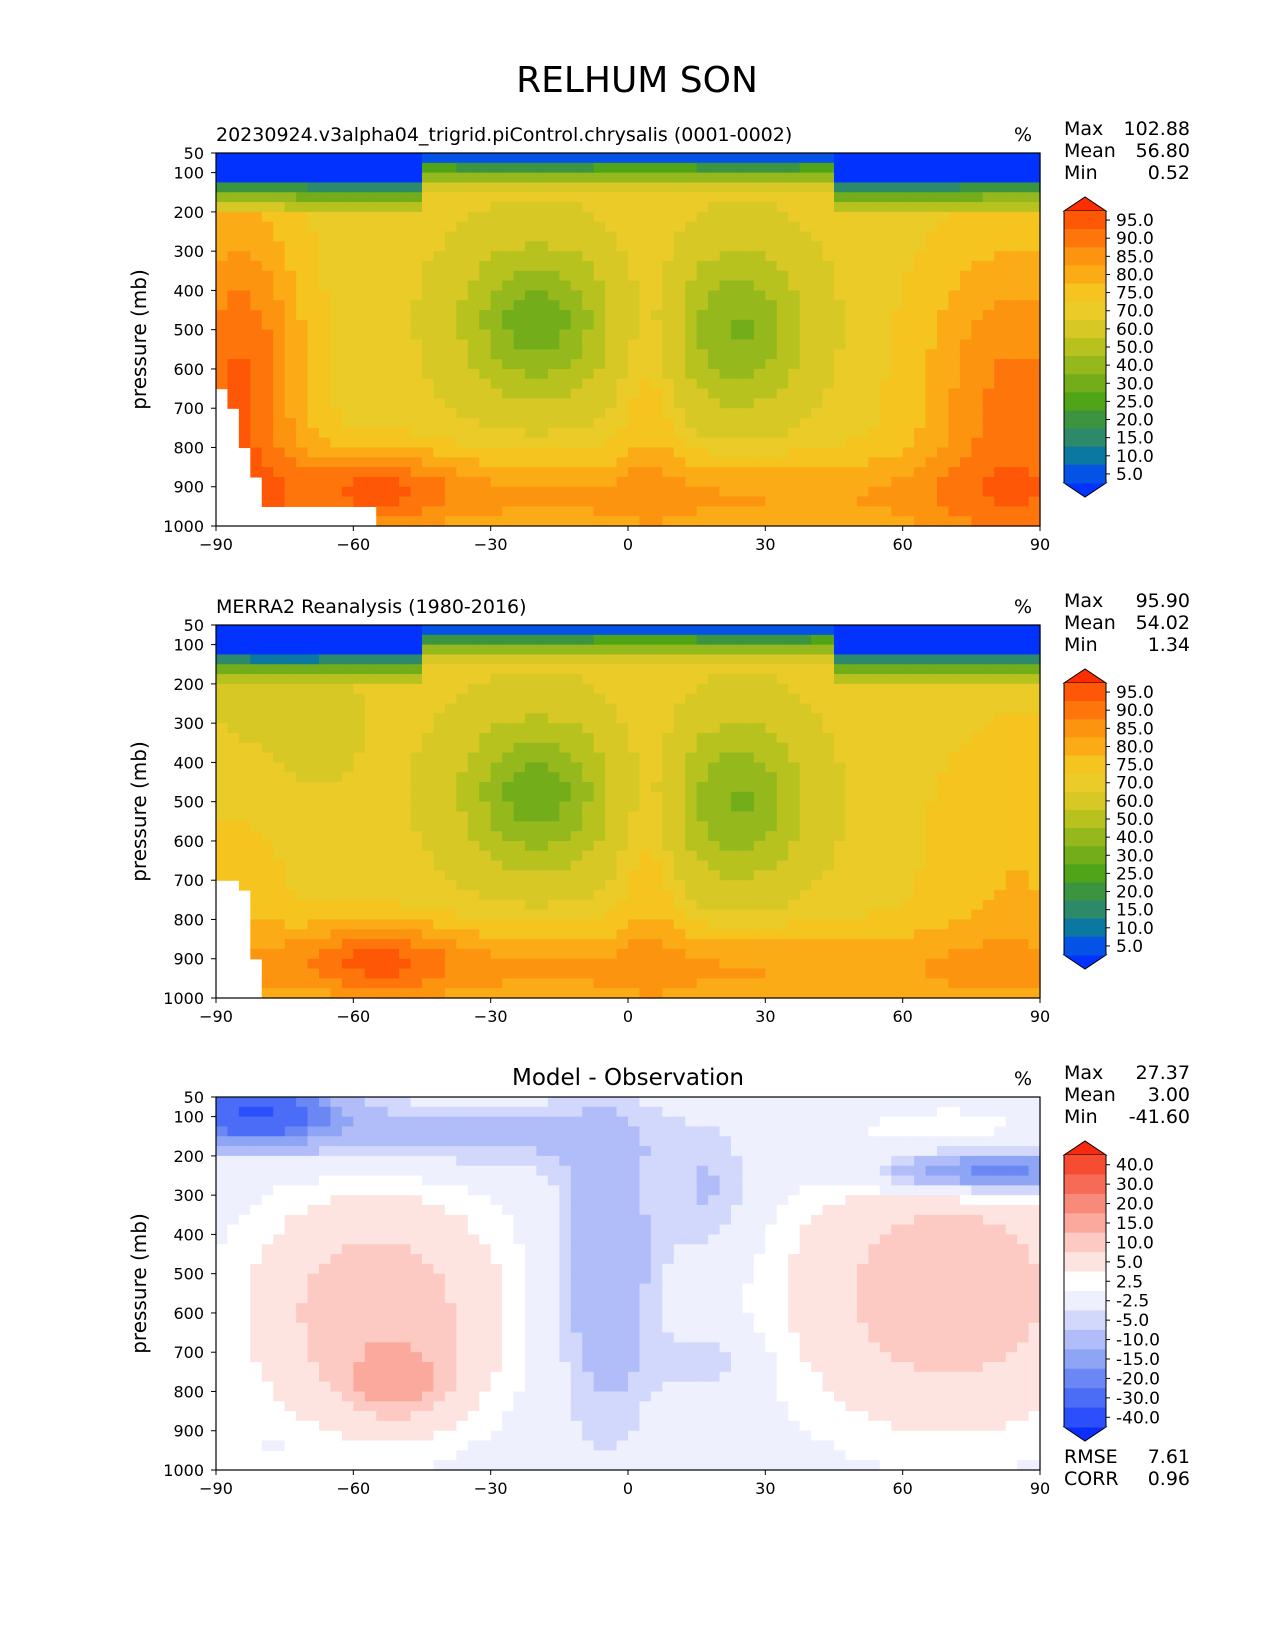 This screenshot has width=1275, height=1650. What do you see at coordinates (628, 1488) in the screenshot?
I see `x-tick-label: 0` at bounding box center [628, 1488].